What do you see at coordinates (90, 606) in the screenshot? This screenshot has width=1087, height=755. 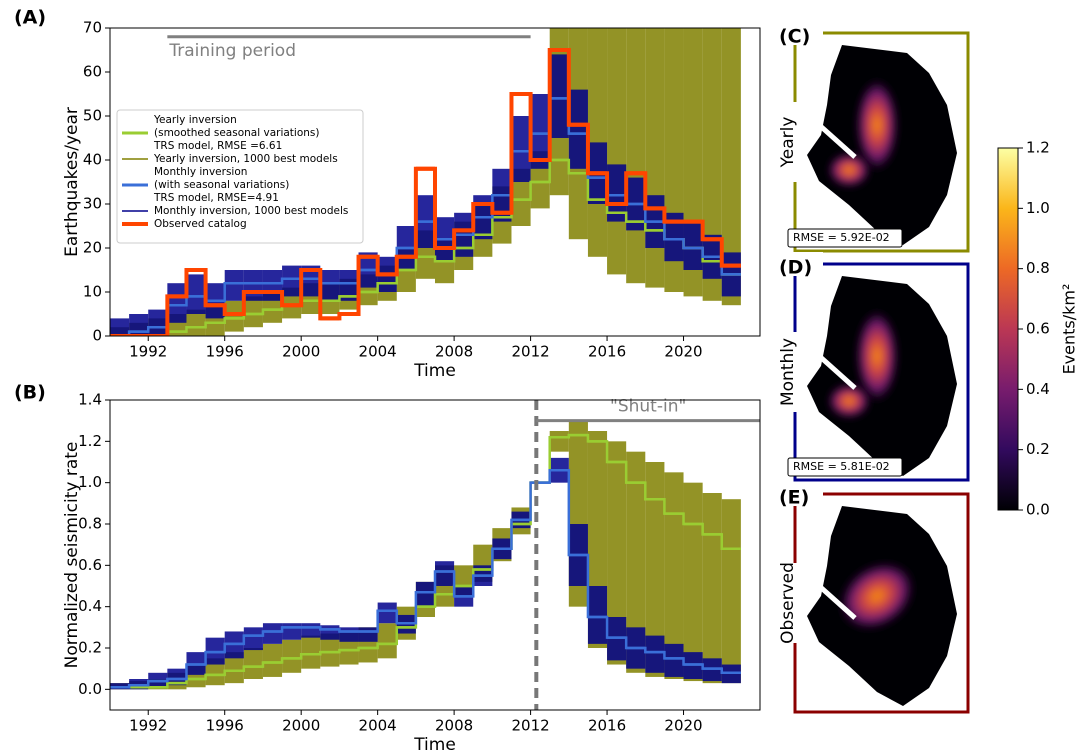 I see `y-tick-label: 0.4` at bounding box center [90, 606].